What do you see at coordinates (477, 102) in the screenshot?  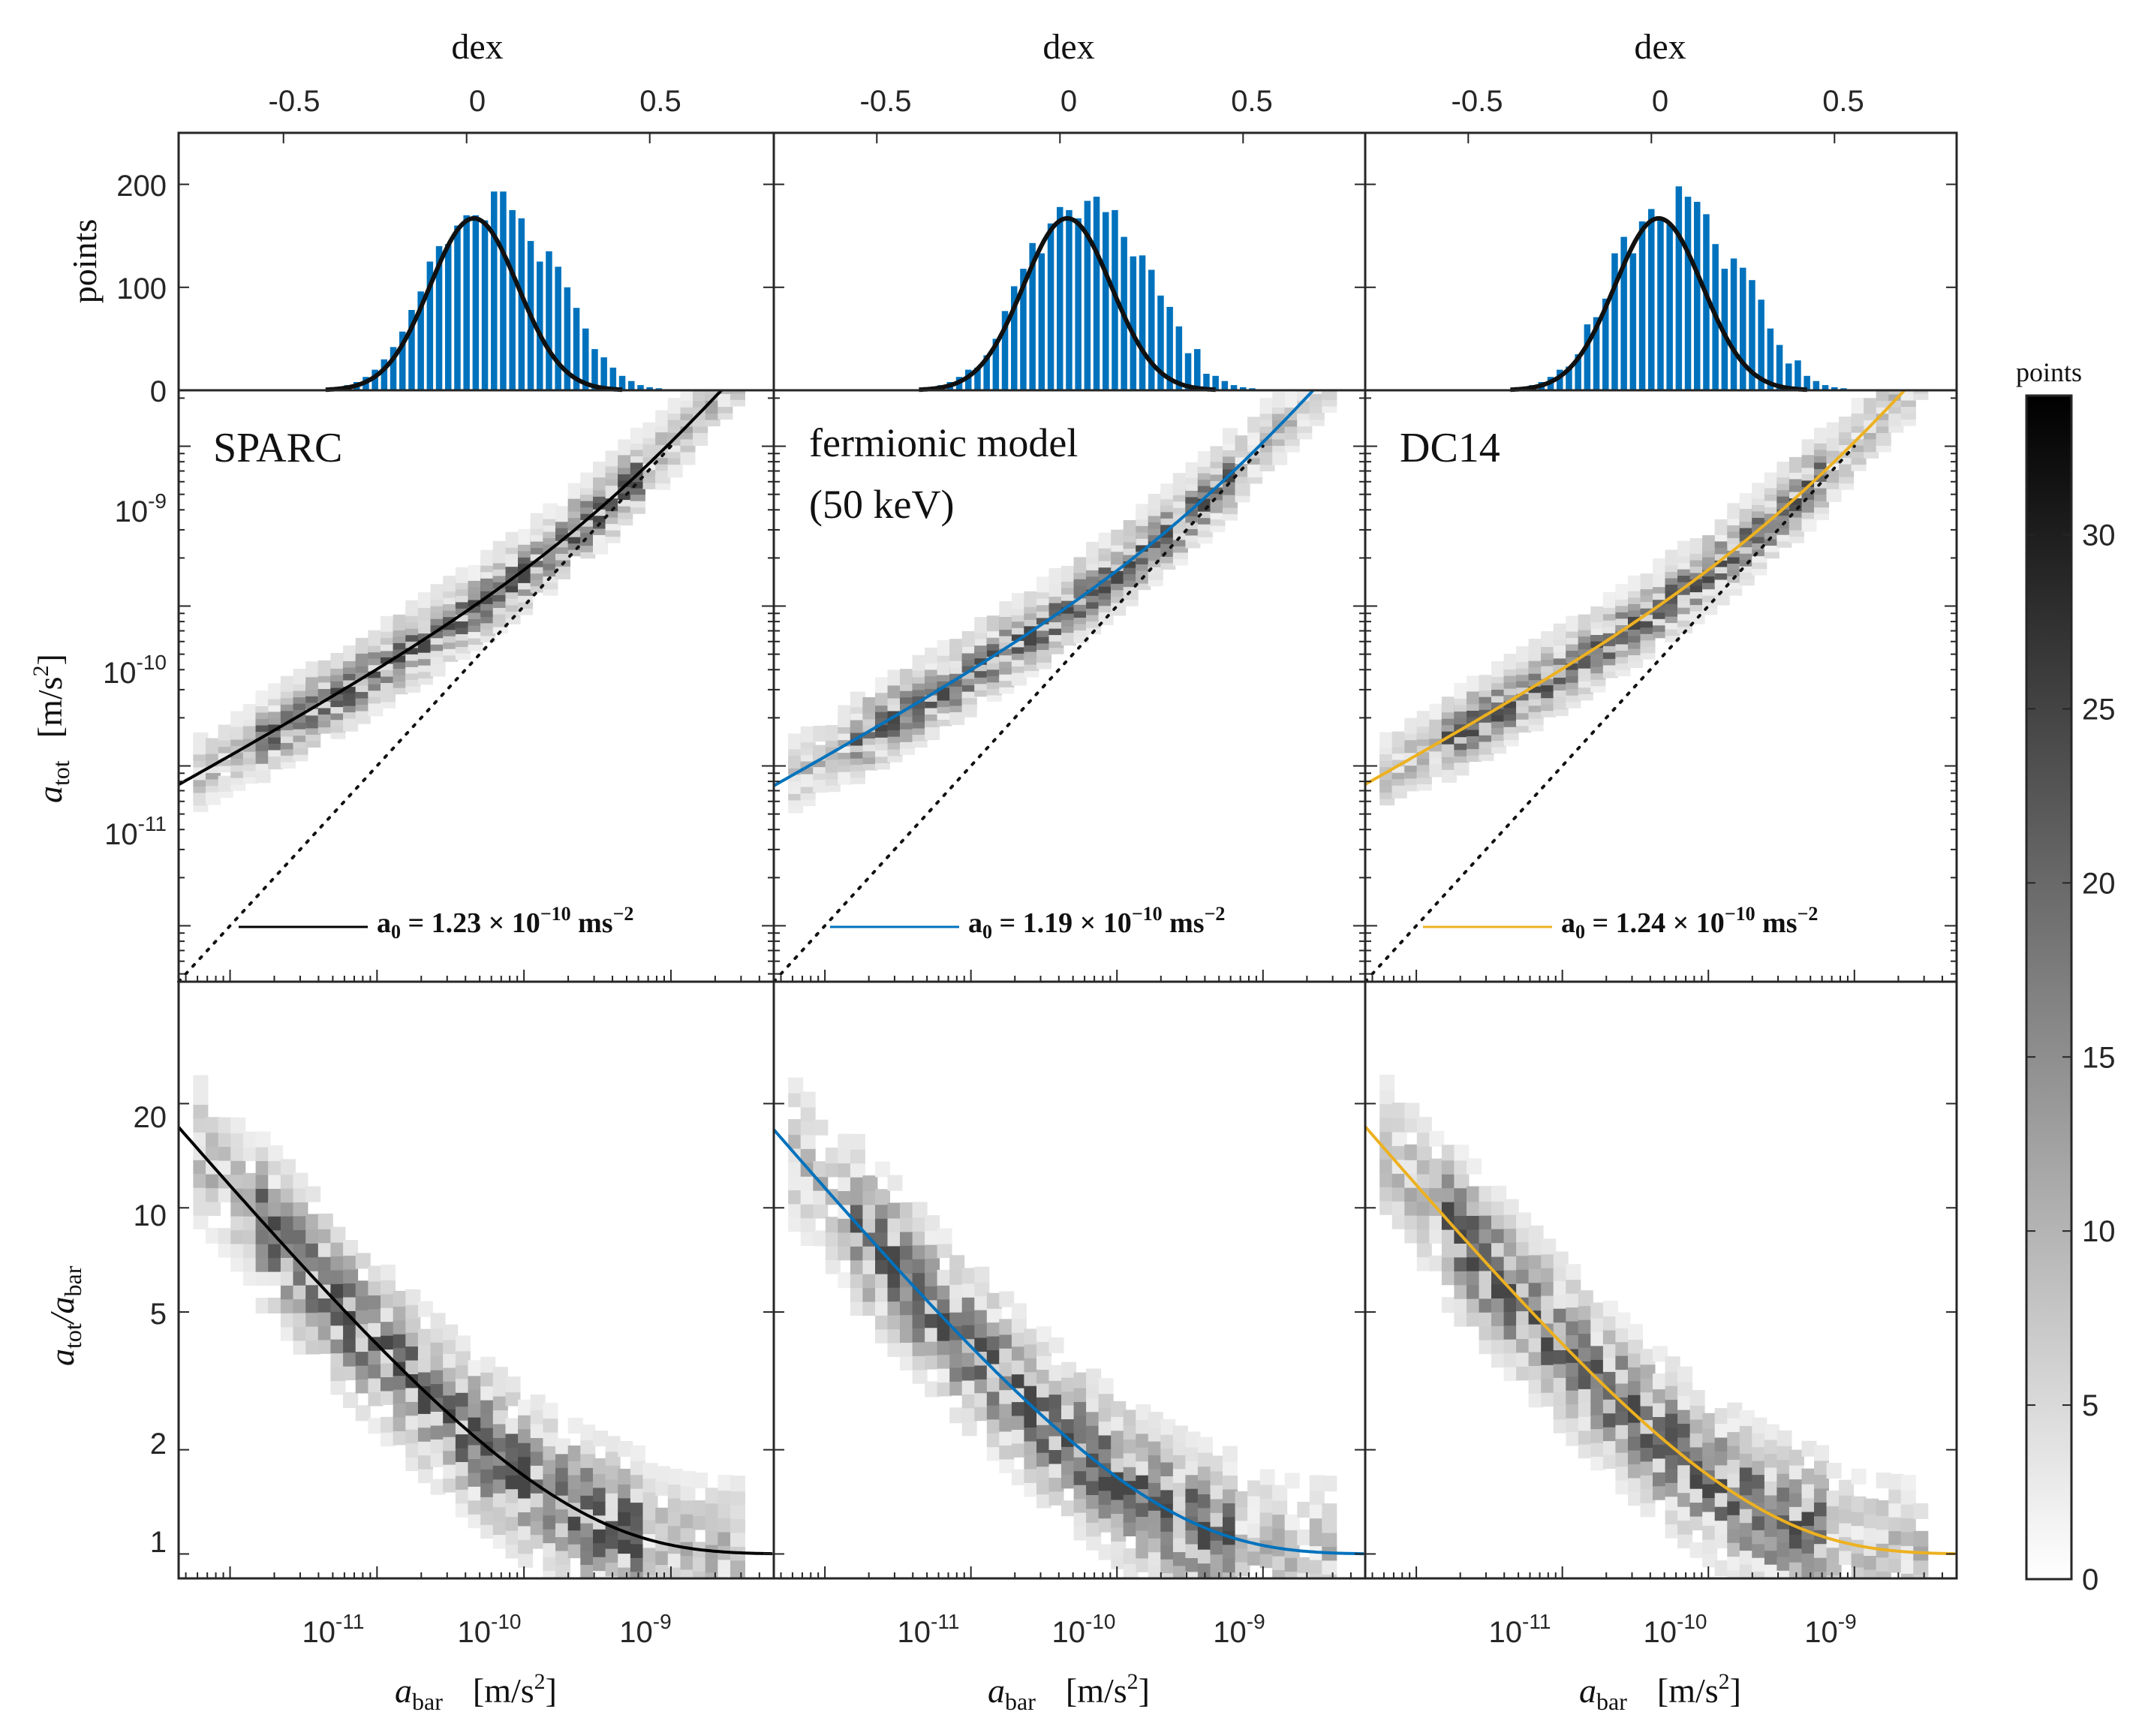 I see `top-tick-label: 0` at bounding box center [477, 102].